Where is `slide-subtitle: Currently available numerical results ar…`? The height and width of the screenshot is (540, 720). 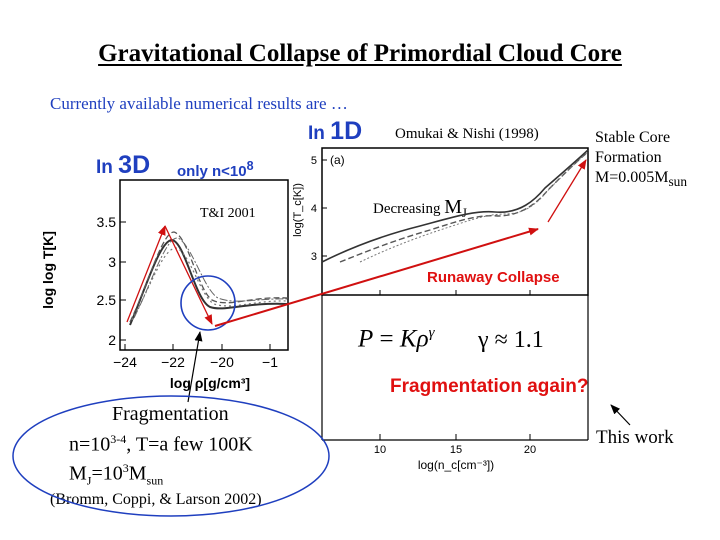
slide-subtitle: Currently available numerical results ar… is located at coordinates (199, 103).